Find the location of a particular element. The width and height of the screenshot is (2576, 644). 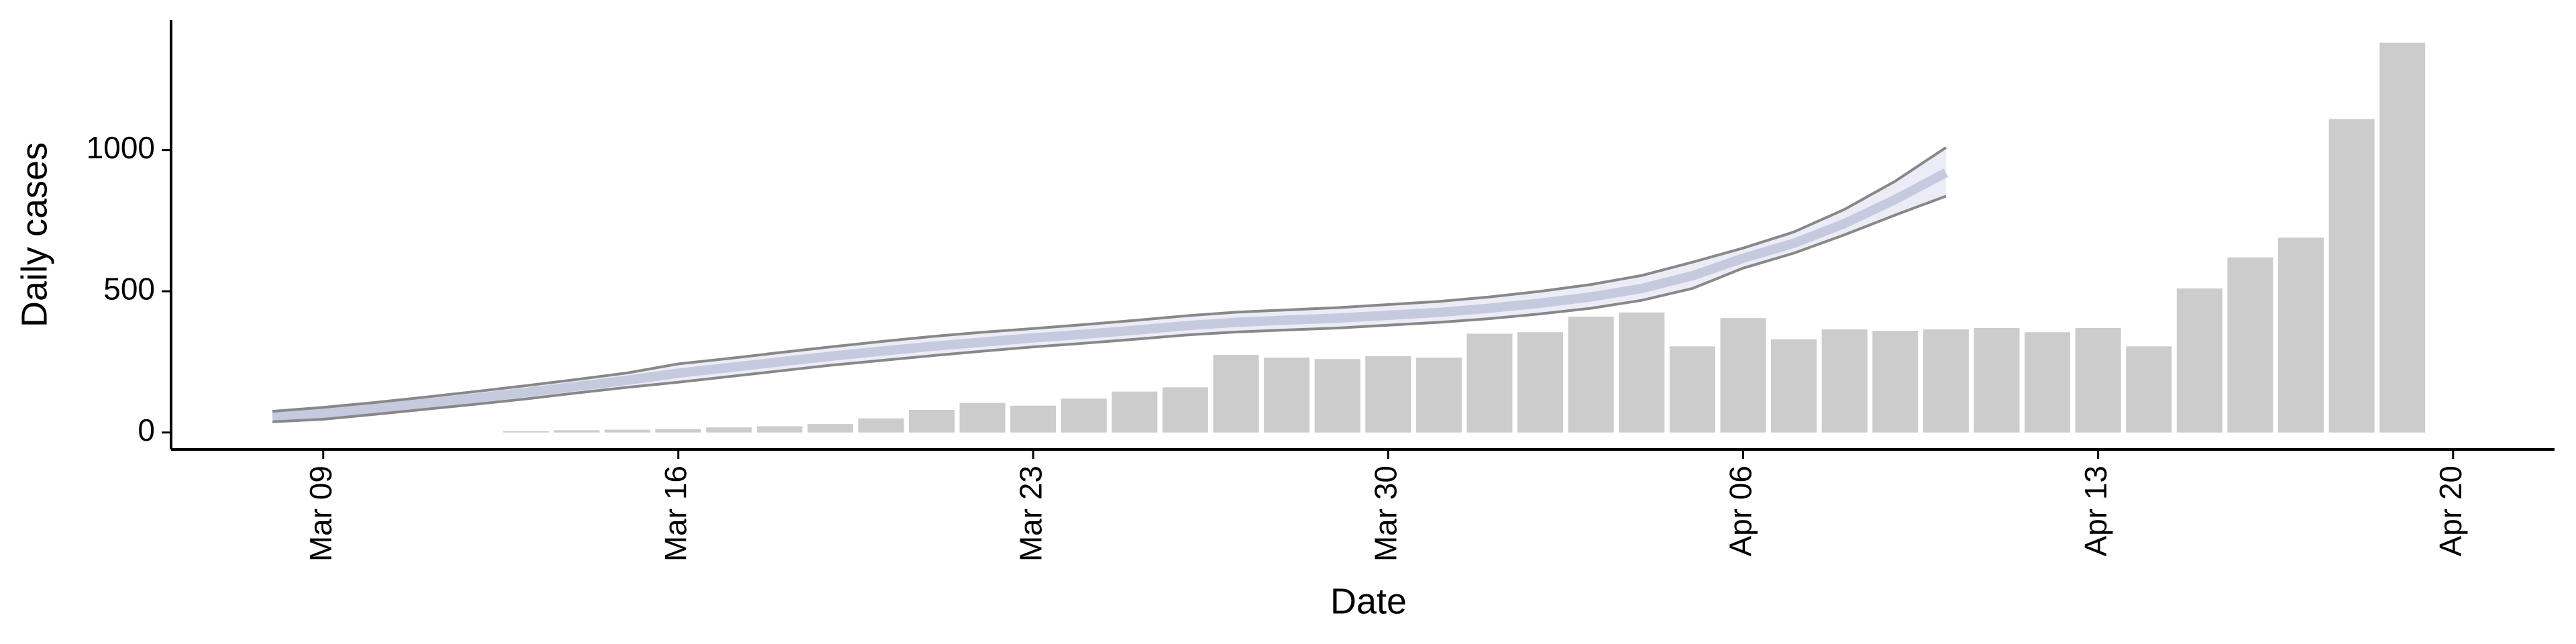

x-tick-label: Mar 23 is located at coordinates (1030, 513).